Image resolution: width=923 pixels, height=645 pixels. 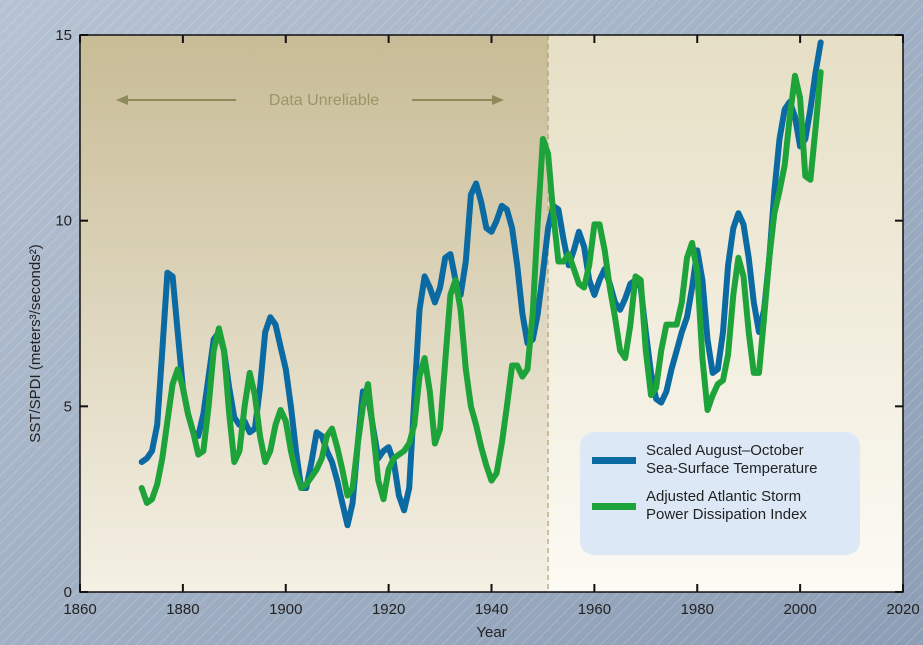 I want to click on x-tick-label: 1960, so click(x=594, y=609).